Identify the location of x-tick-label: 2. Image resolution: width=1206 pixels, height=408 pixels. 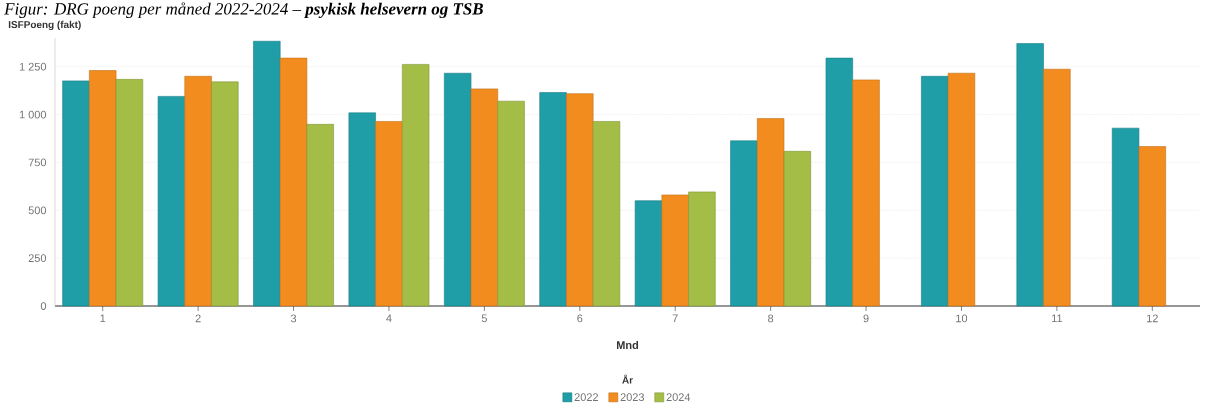
(198, 318).